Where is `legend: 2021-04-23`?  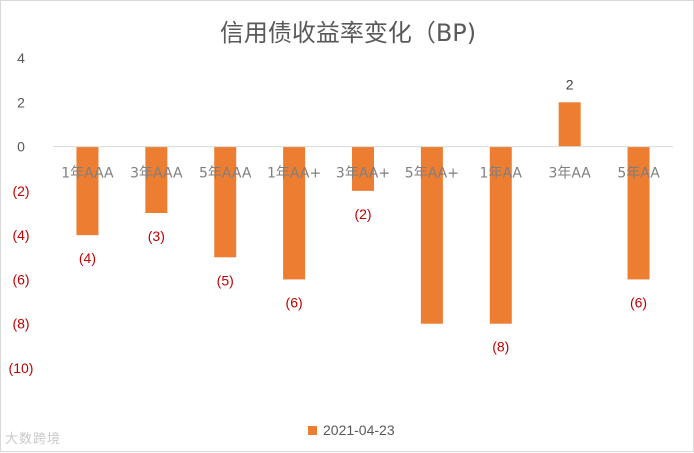
legend: 2021-04-23 is located at coordinates (351, 430).